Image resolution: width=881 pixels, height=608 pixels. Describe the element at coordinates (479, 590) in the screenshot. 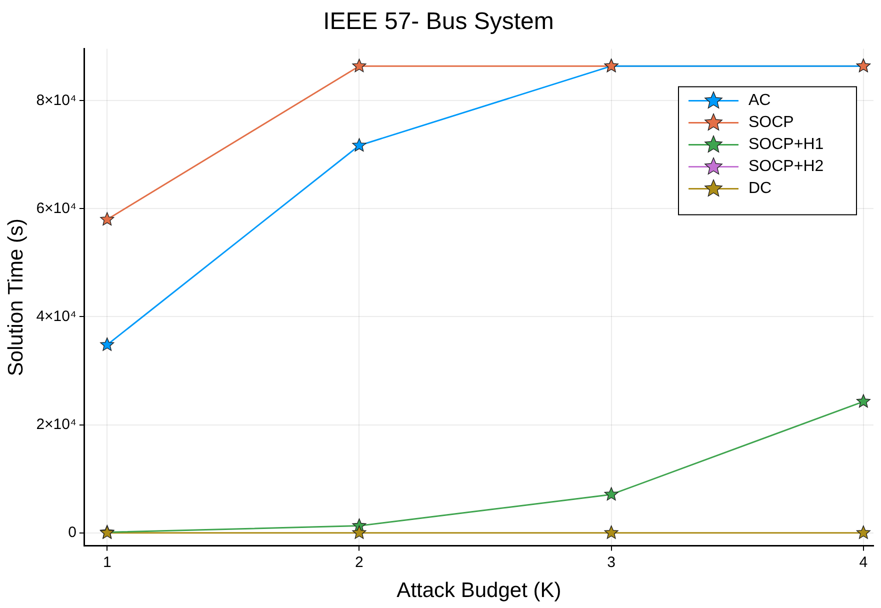

I see `x-axis-title: Attack Budget (K)` at that location.